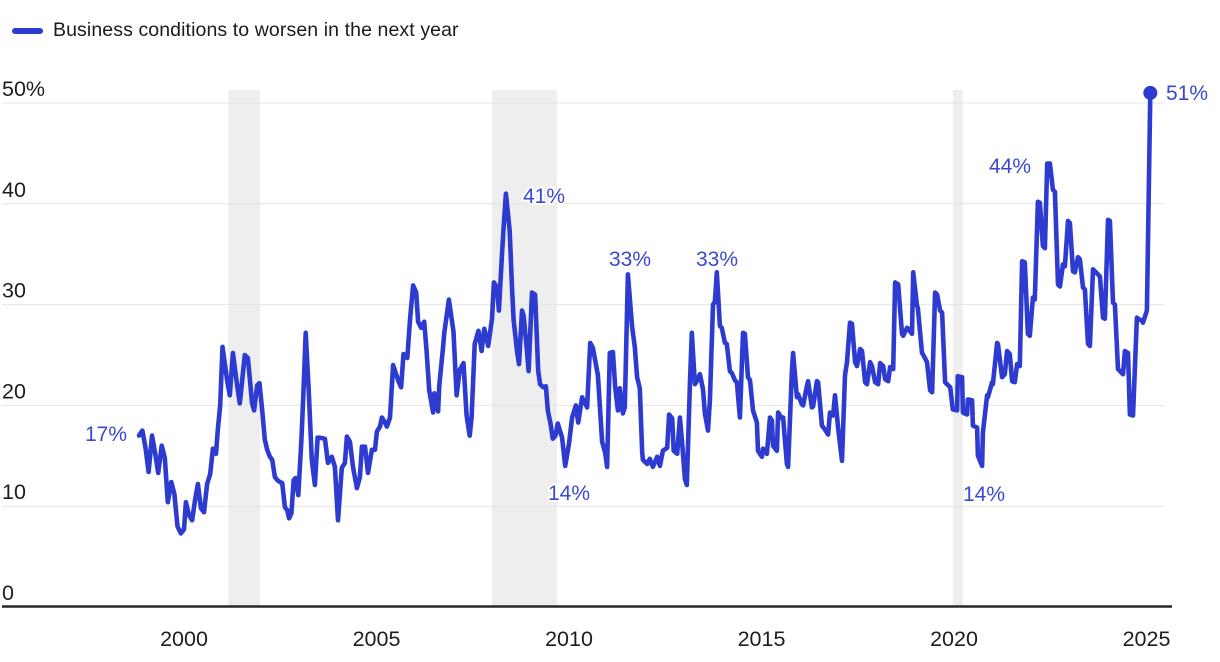  Describe the element at coordinates (544, 196) in the screenshot. I see `annotation-label: 41%` at that location.